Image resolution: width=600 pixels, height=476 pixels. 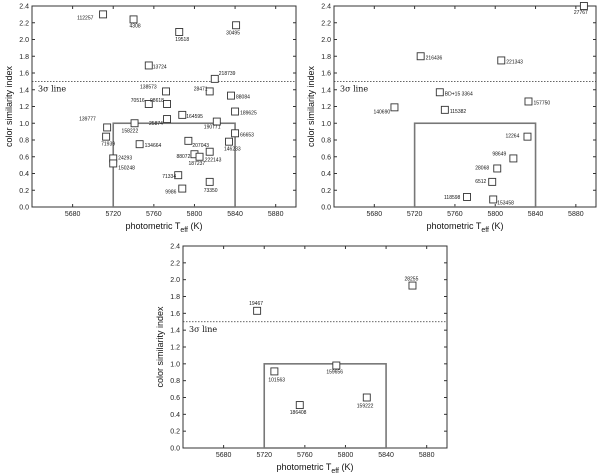 I want to click on data-point-label: 101563, so click(x=276, y=380).